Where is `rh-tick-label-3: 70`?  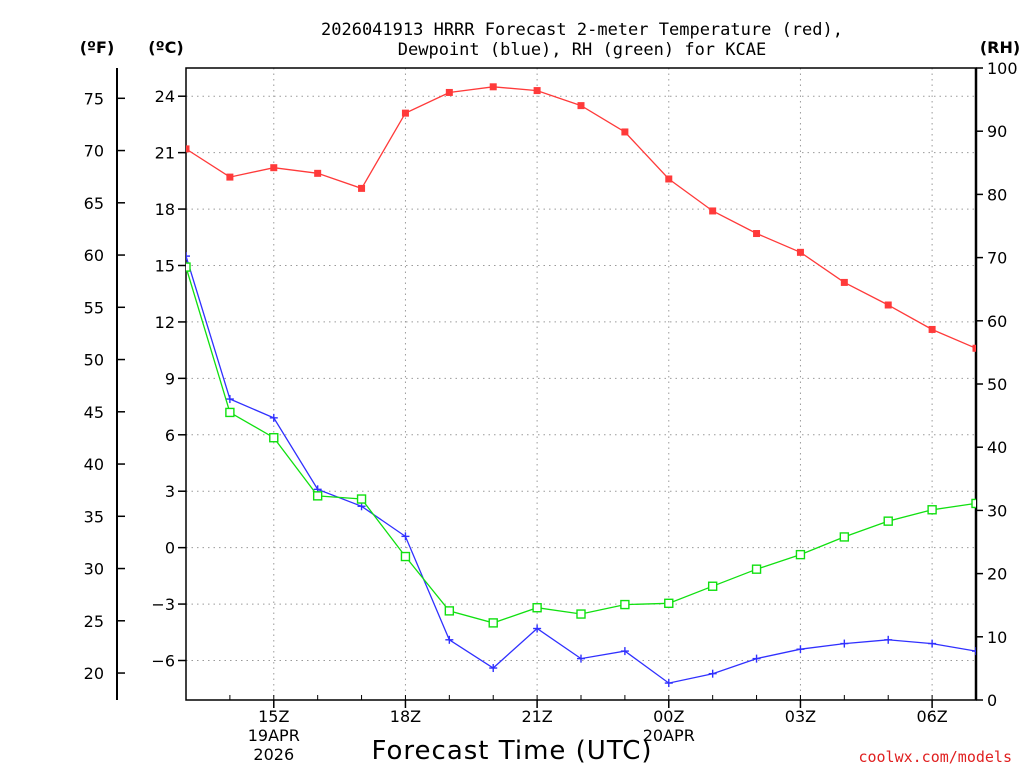
rh-tick-label-3: 70 is located at coordinates (997, 258).